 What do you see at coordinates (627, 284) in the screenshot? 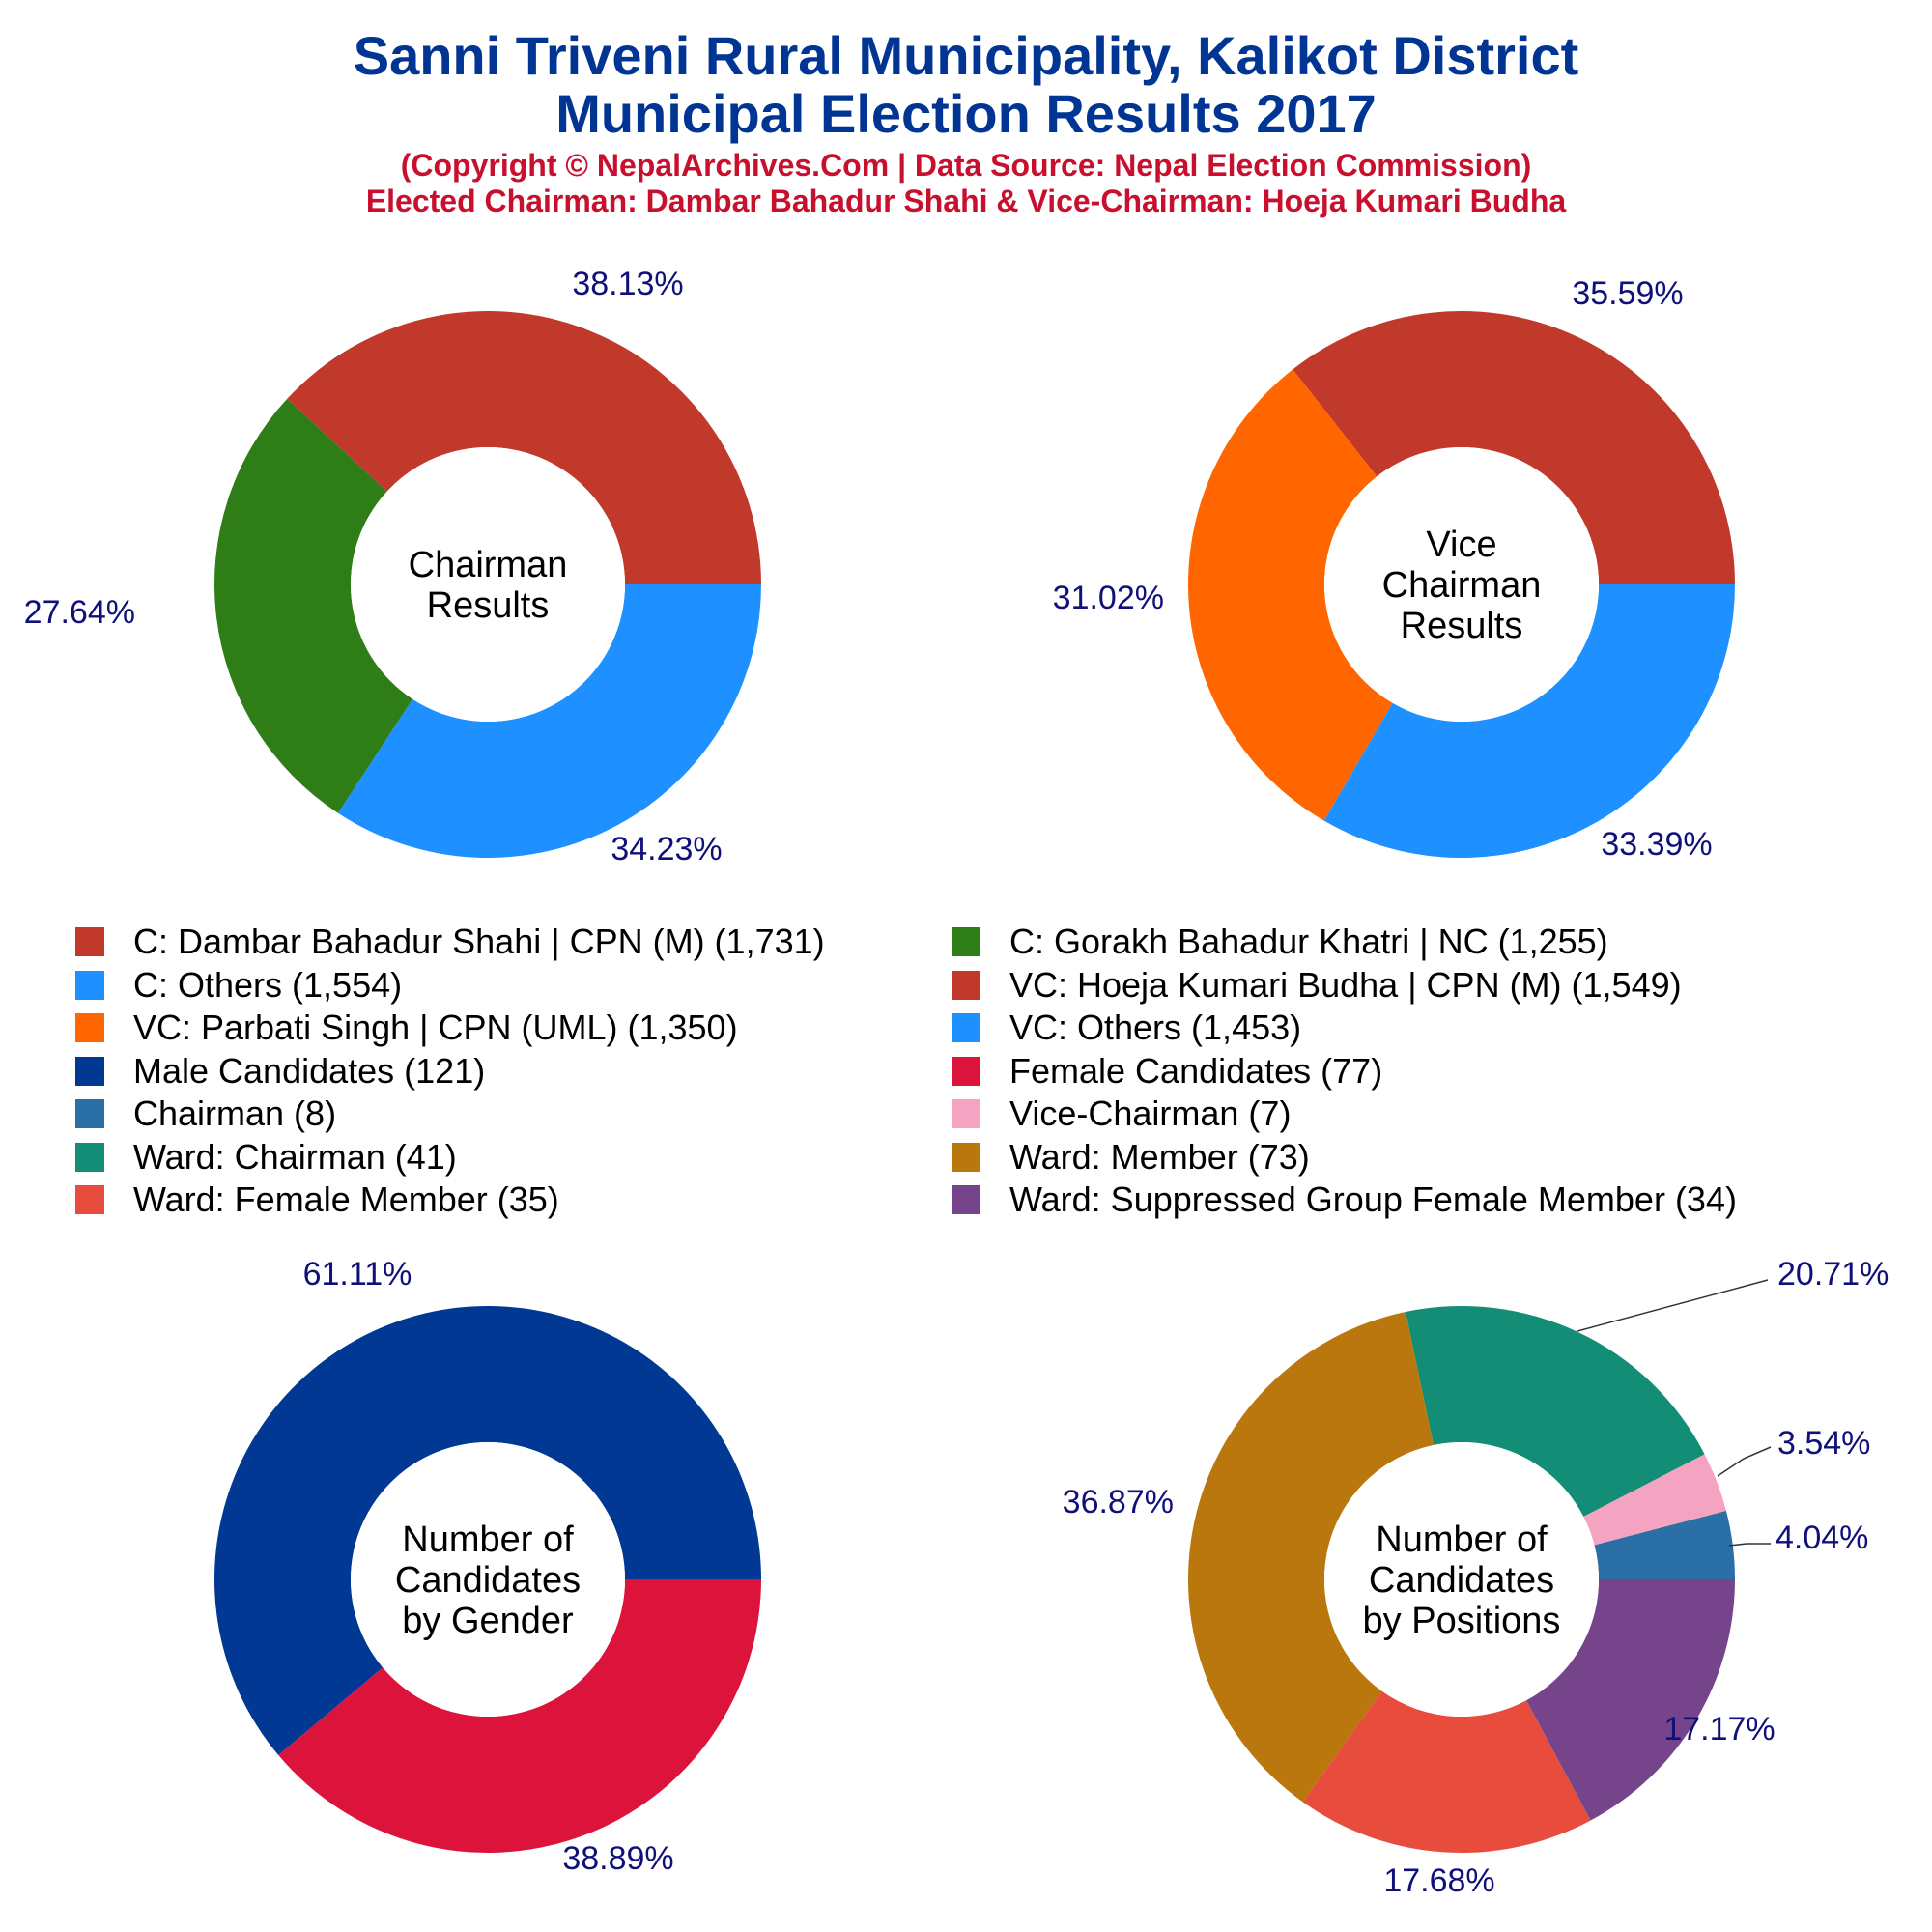
I see `percent-label: 38.13%` at bounding box center [627, 284].